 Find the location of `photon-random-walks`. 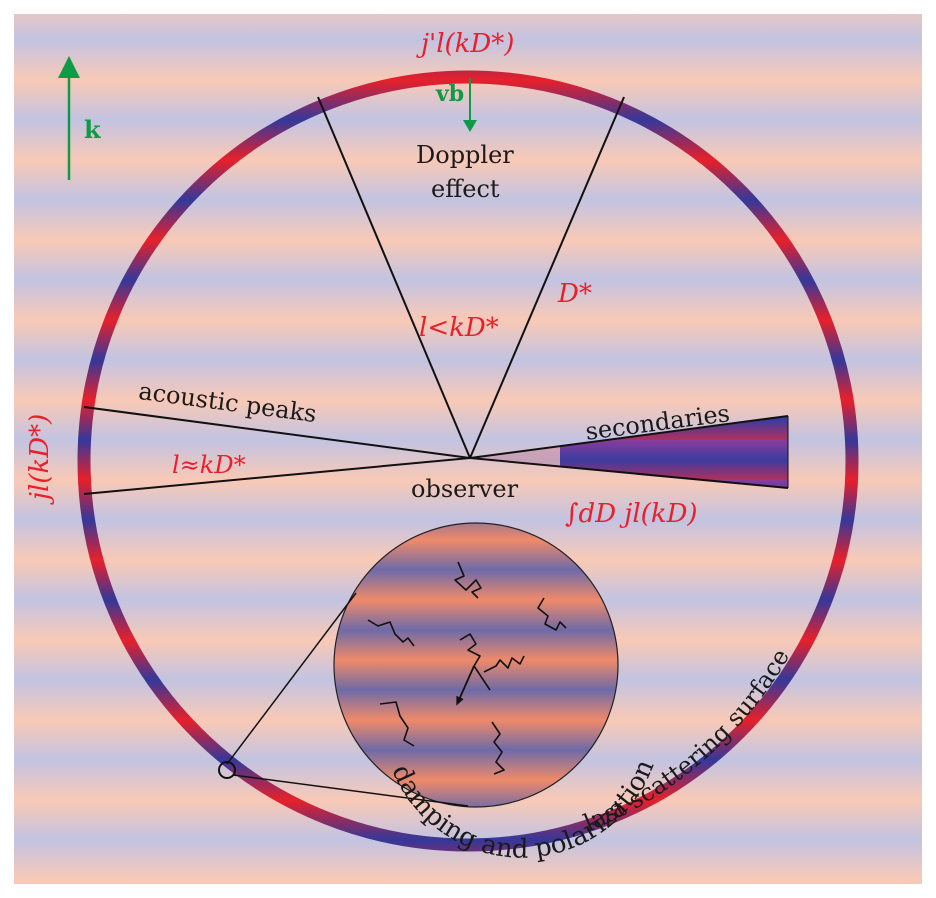

photon-random-walks is located at coordinates (467, 668).